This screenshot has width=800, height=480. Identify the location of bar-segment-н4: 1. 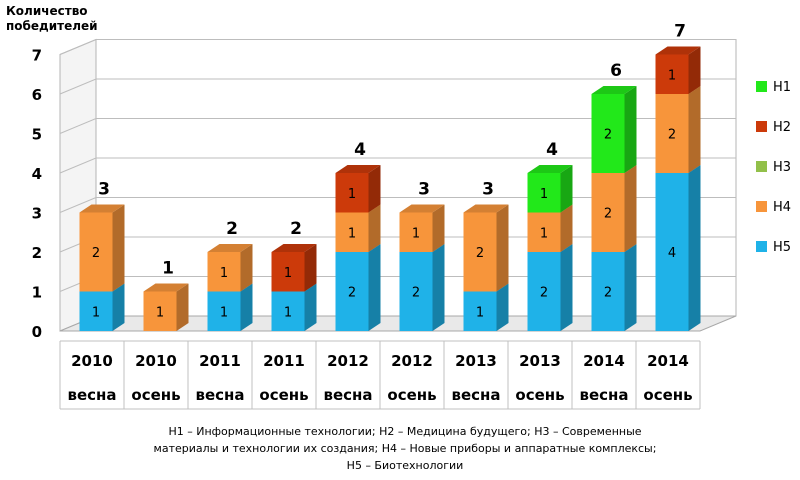
(230, 268).